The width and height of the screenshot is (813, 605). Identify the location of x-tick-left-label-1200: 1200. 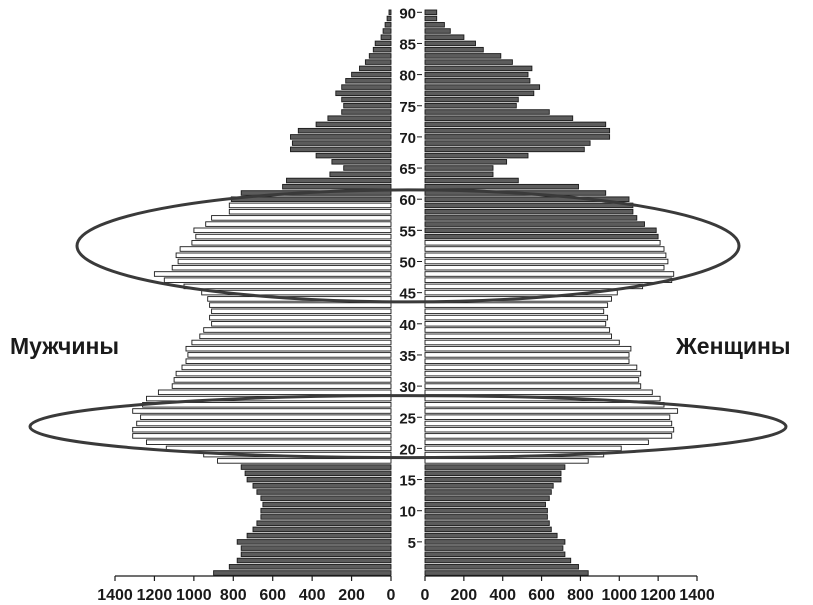
(155, 595).